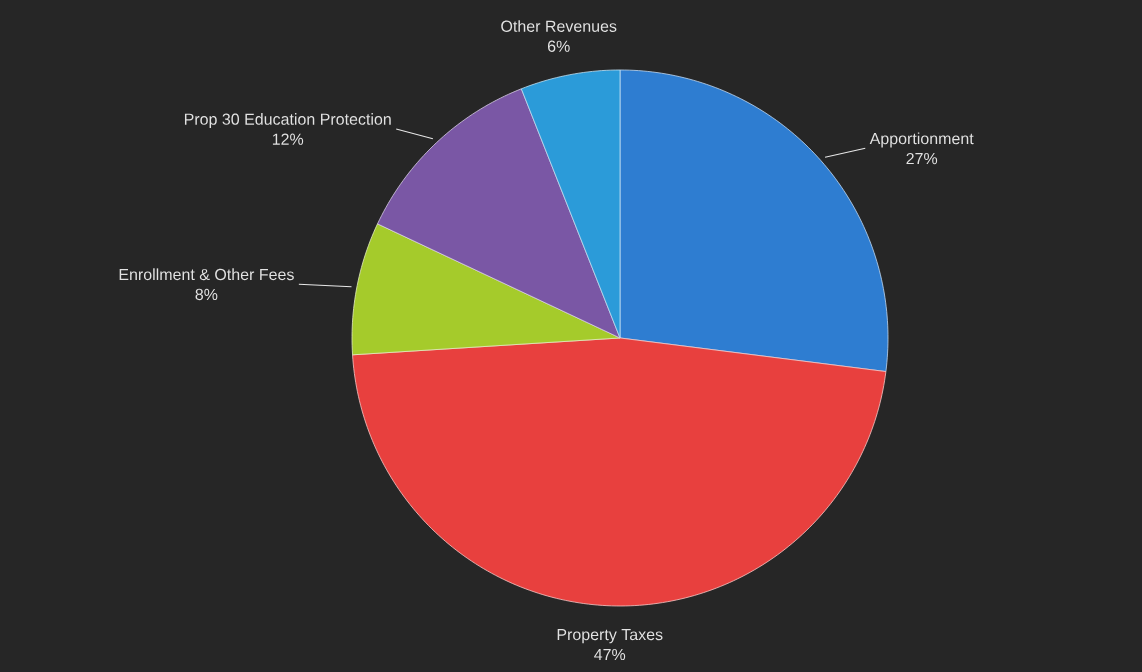  What do you see at coordinates (610, 636) in the screenshot?
I see `slice-label: Property Taxes` at bounding box center [610, 636].